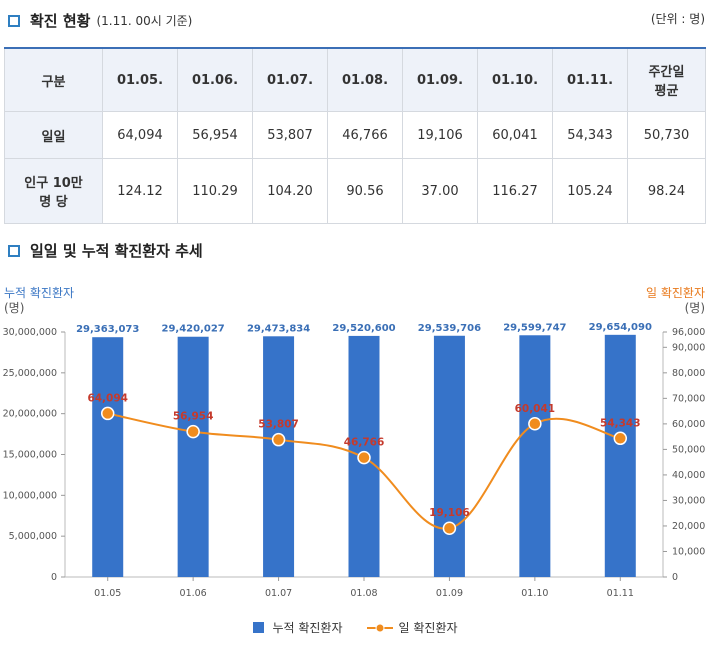  I want to click on left-tick-label: 10,000,000, so click(30, 495).